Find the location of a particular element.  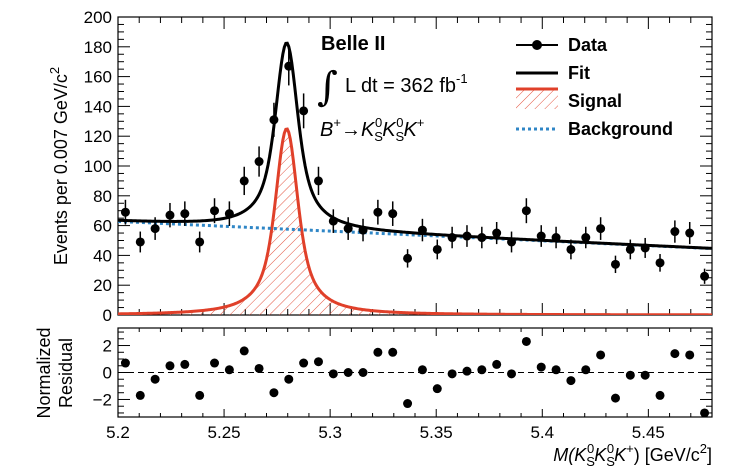

integral-sign: ∫ is located at coordinates (327, 87).